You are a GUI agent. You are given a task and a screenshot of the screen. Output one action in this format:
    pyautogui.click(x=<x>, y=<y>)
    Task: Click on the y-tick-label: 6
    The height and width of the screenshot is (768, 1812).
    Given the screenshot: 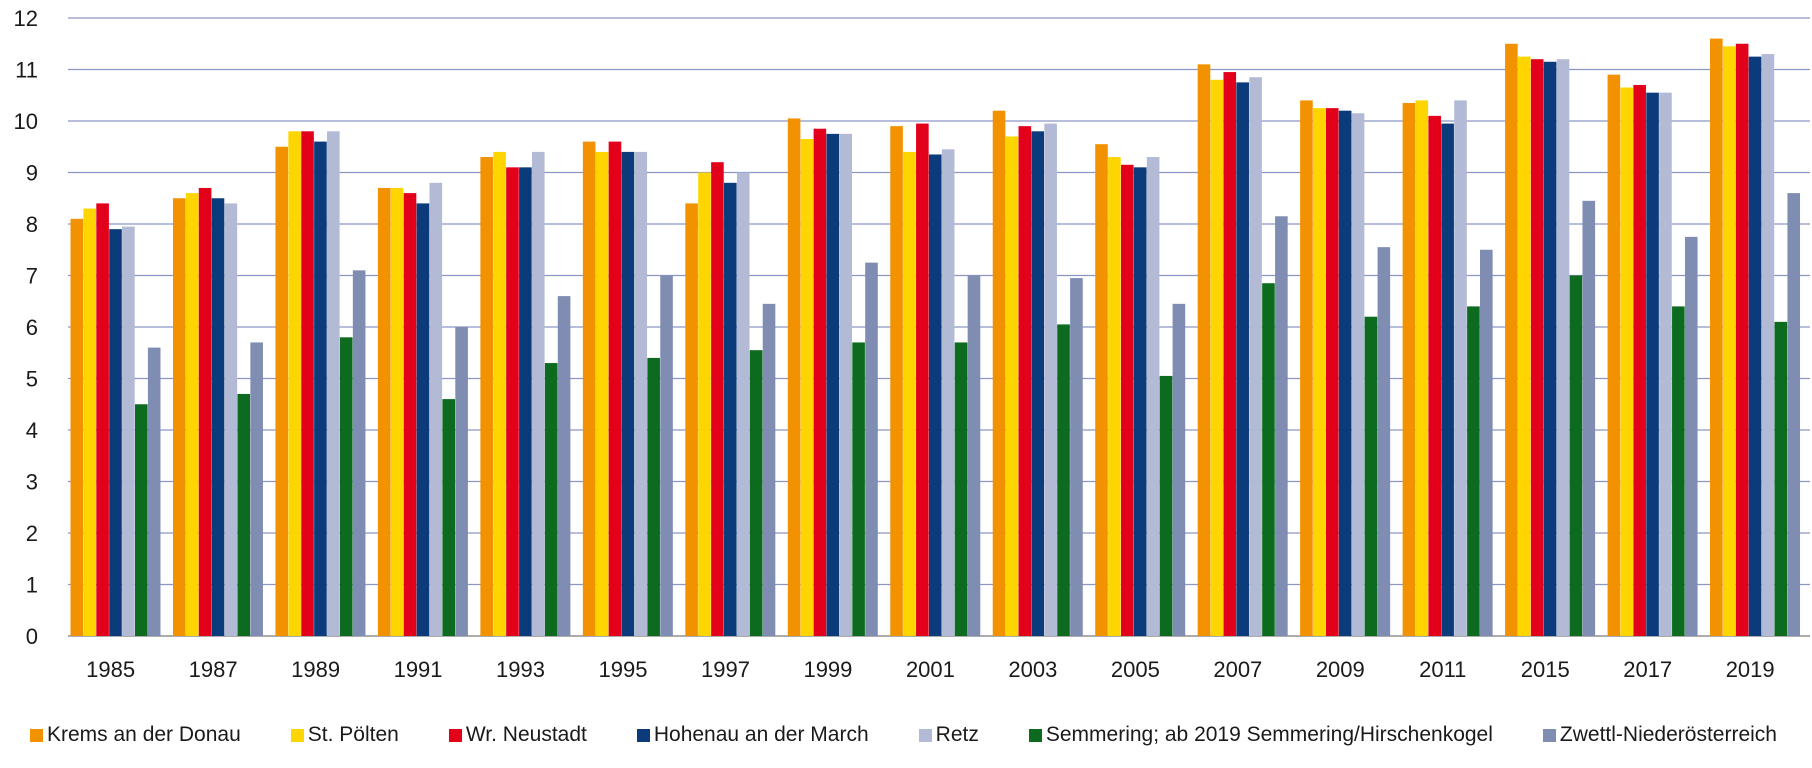 What is the action you would take?
    pyautogui.click(x=32, y=327)
    